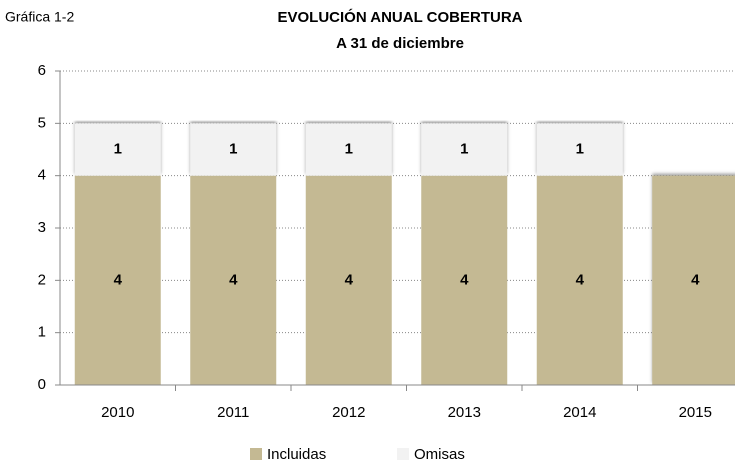  I want to click on x-tick-label: 2013, so click(464, 412).